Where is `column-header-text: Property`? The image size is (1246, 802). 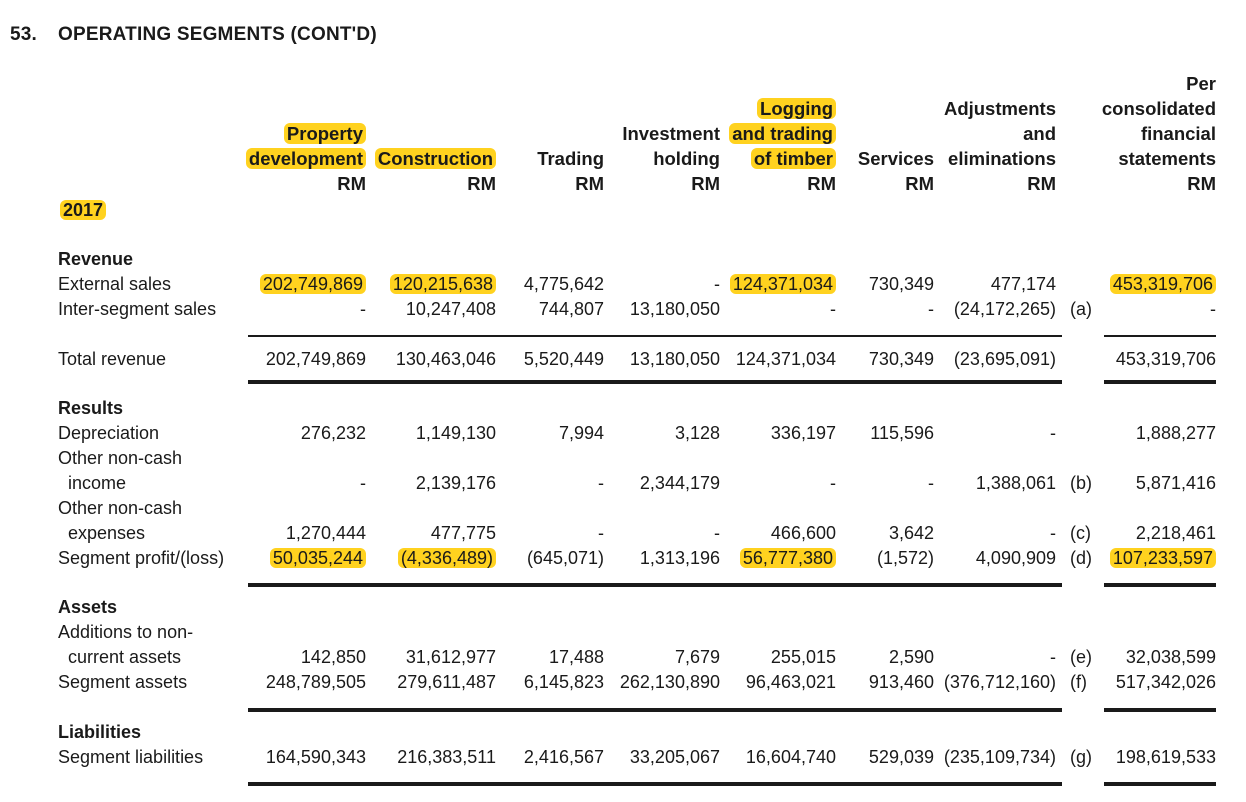 column-header-text: Property is located at coordinates (324, 133).